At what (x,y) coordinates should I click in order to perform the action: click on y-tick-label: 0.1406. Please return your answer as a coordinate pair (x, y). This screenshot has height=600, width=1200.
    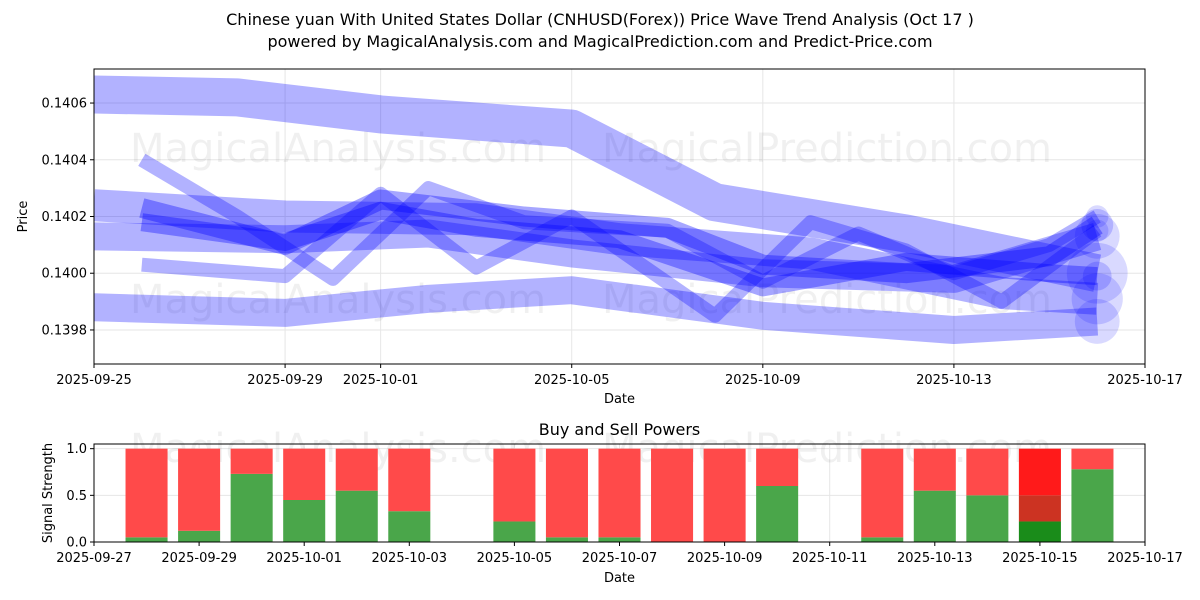
    Looking at the image, I should click on (65, 104).